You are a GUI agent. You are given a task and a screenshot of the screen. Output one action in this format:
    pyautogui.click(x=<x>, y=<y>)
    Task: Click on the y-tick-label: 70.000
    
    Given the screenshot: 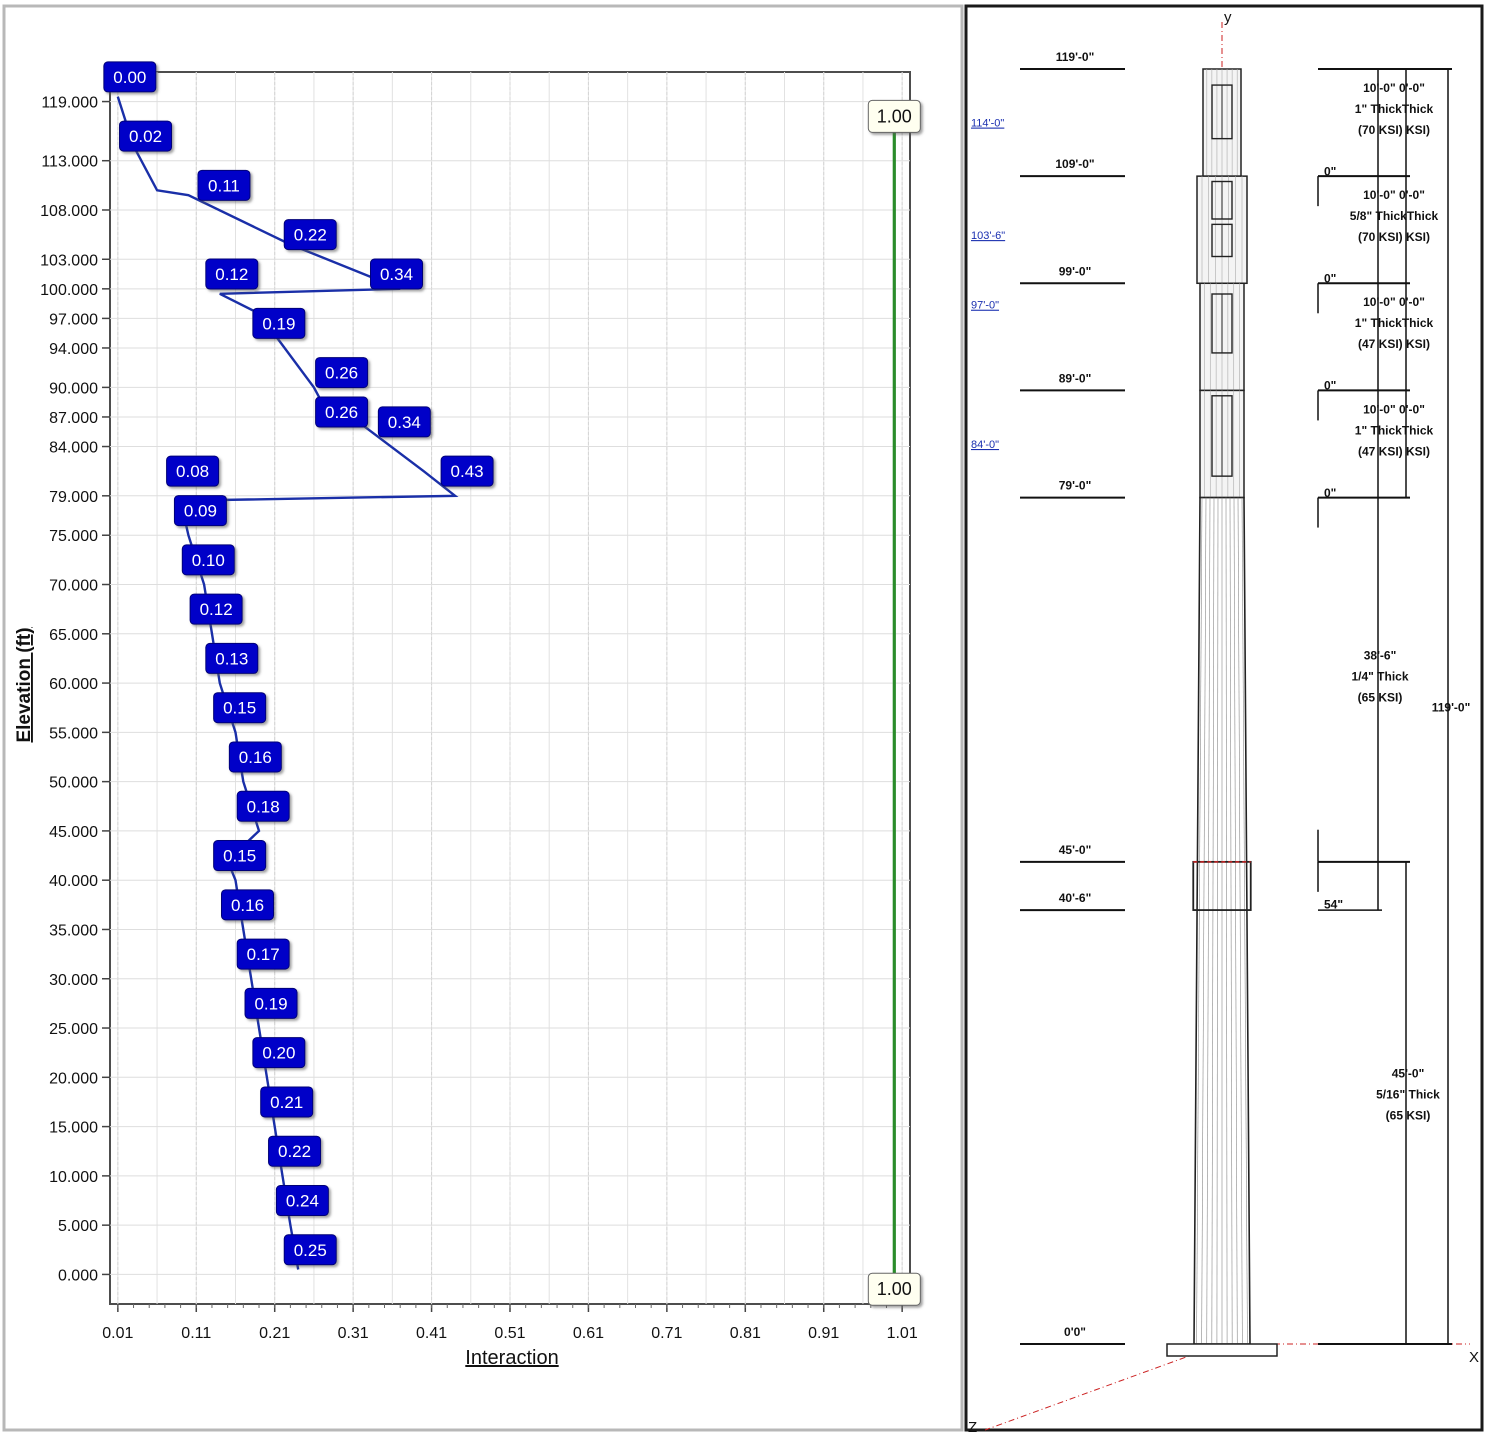 What is the action you would take?
    pyautogui.click(x=73, y=586)
    